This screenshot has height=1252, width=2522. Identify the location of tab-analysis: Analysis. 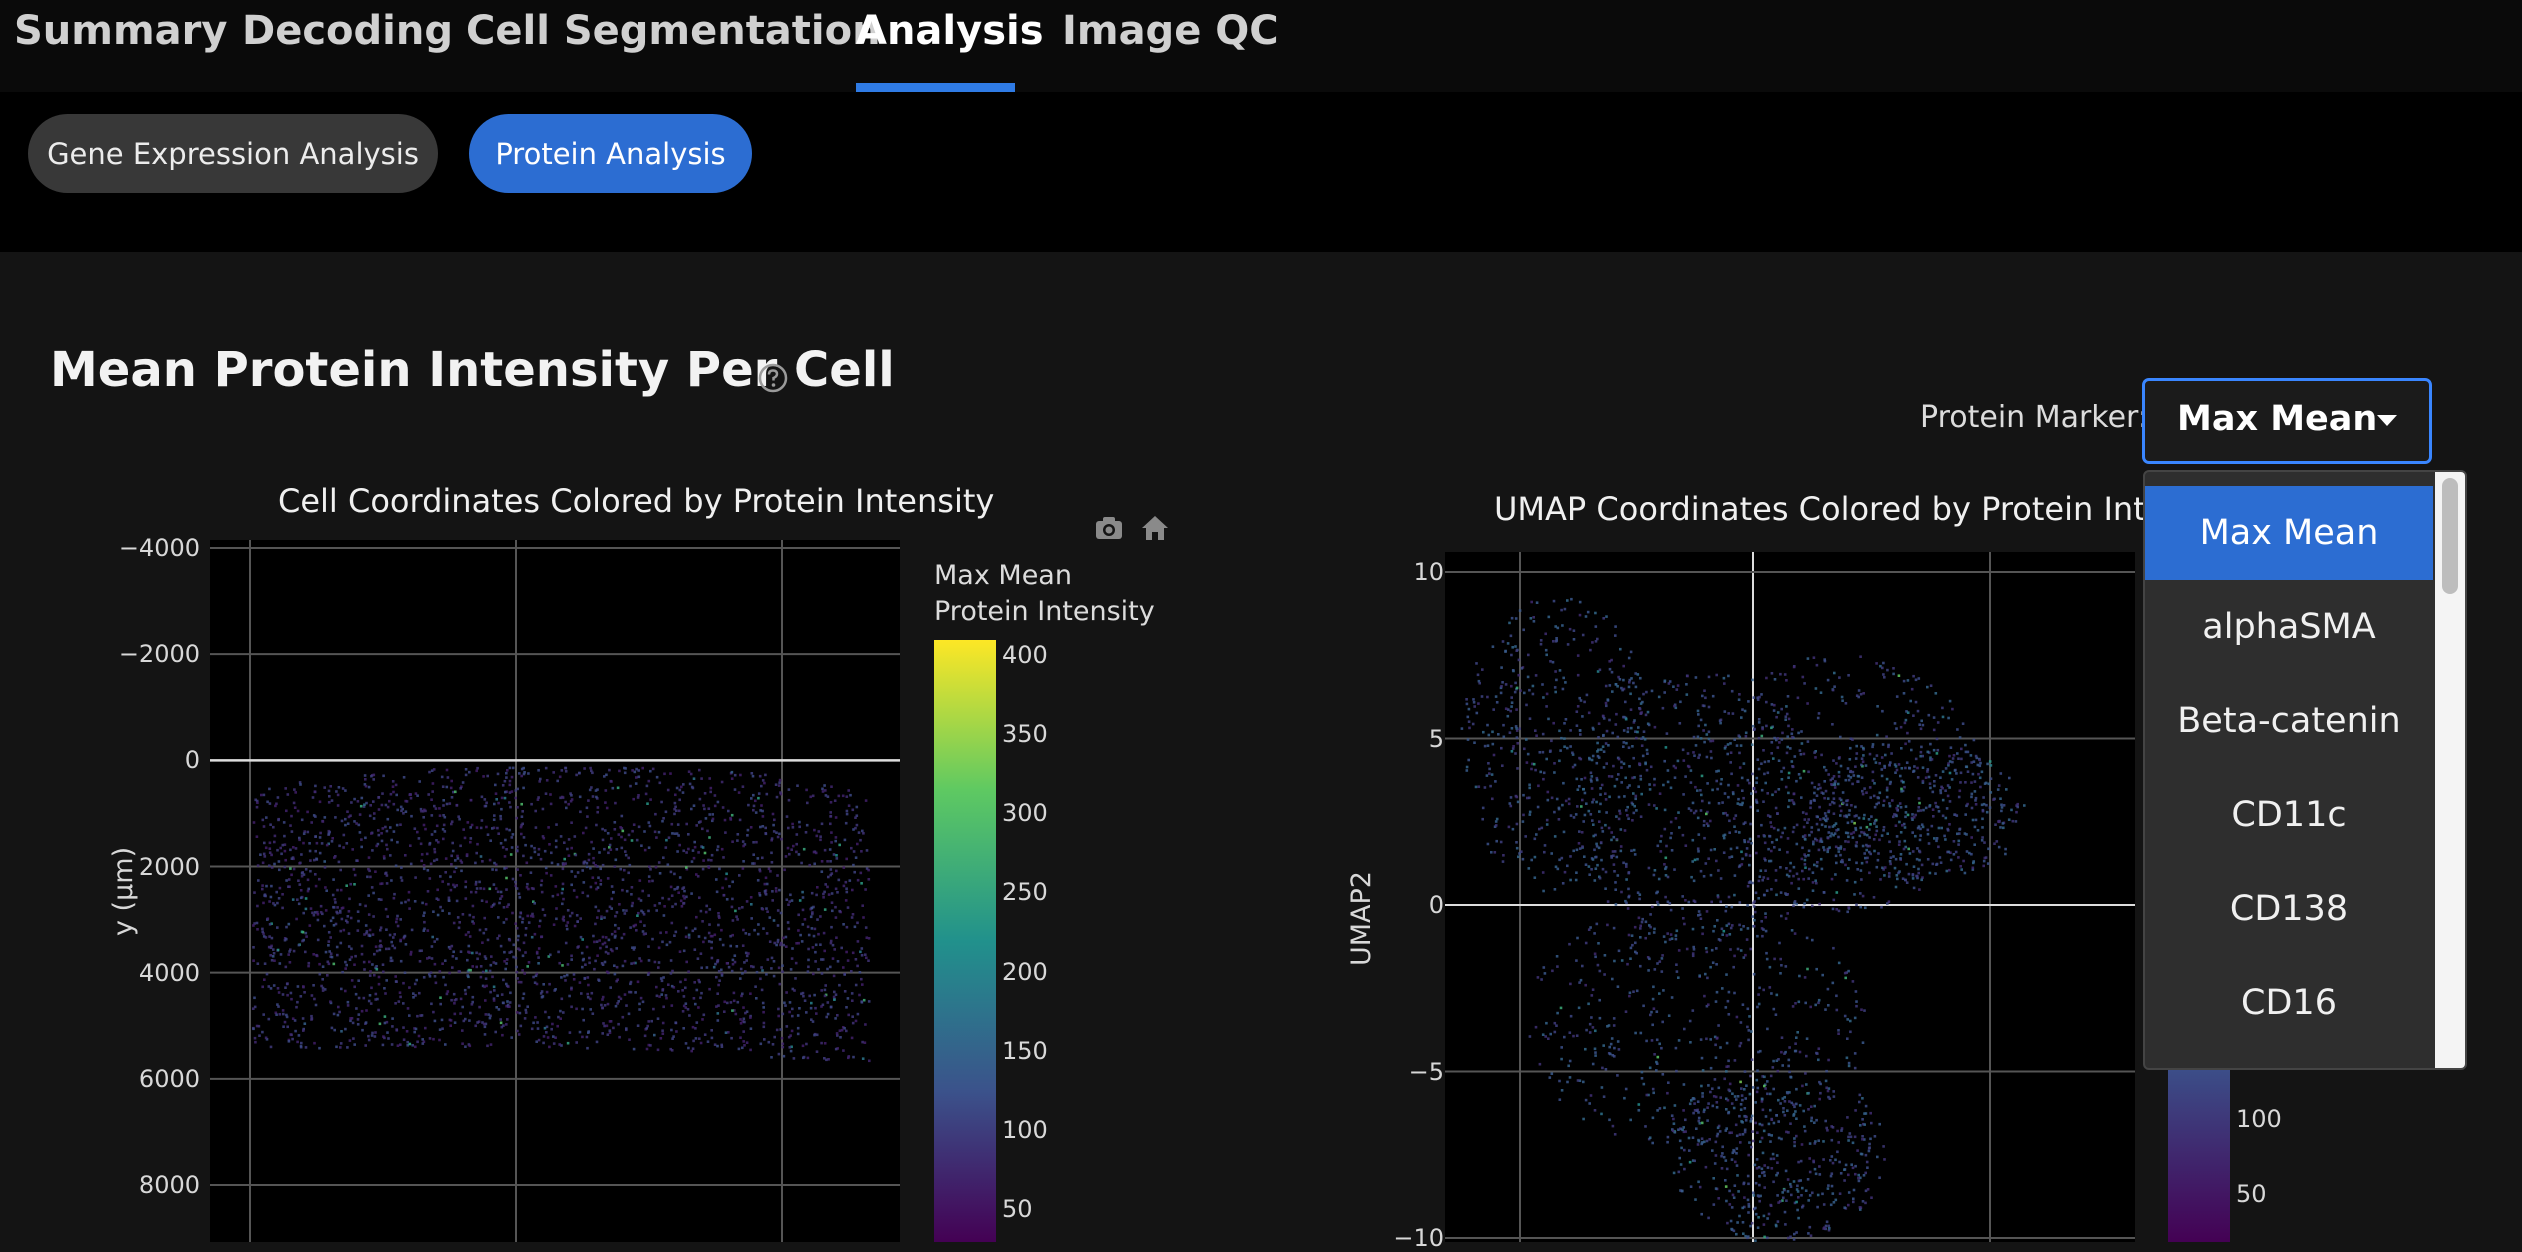
(950, 38).